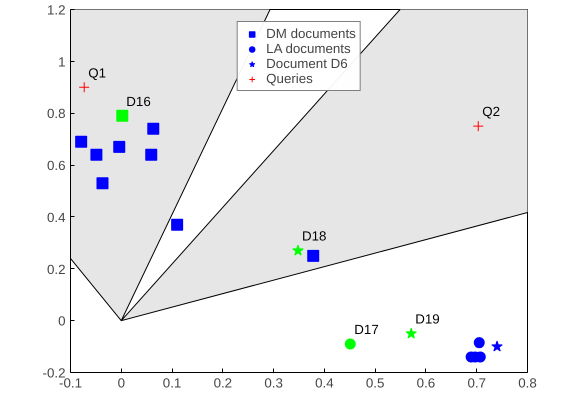  I want to click on x-tick-label: 0.5, so click(375, 383).